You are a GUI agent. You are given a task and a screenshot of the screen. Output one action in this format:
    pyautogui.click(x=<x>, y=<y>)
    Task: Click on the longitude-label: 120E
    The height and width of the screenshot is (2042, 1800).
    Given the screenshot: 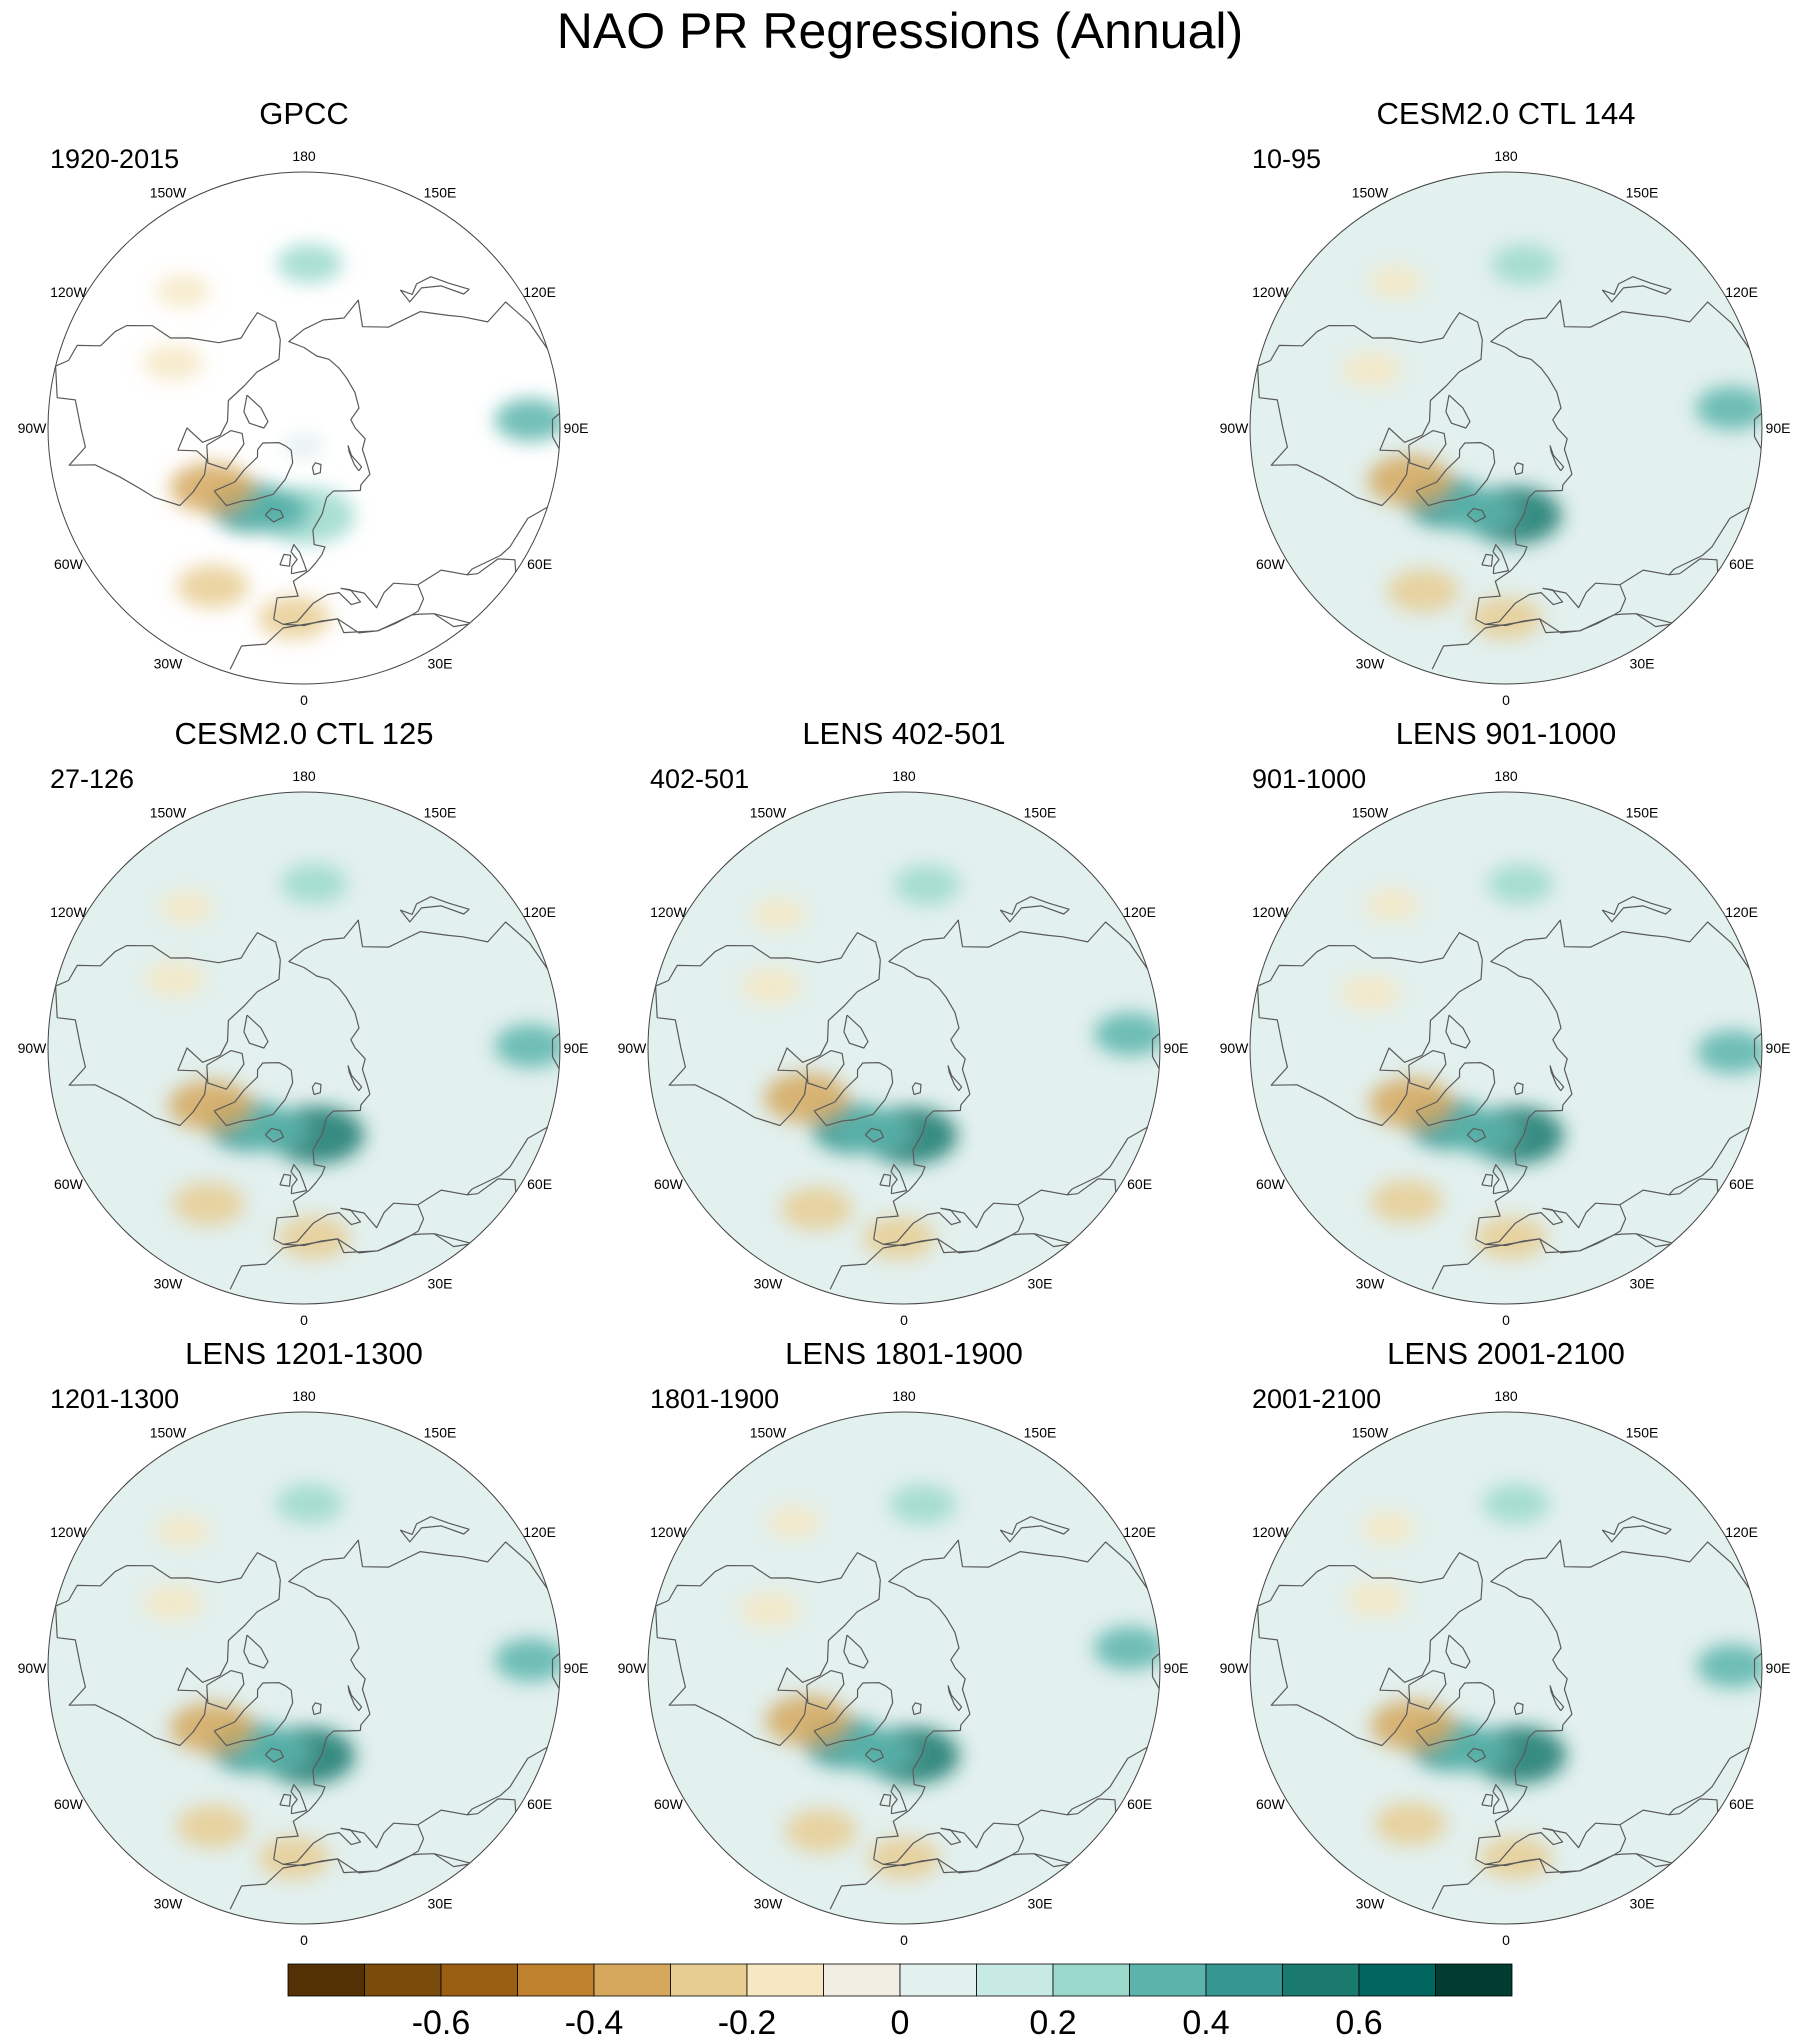 What is the action you would take?
    pyautogui.click(x=1741, y=292)
    